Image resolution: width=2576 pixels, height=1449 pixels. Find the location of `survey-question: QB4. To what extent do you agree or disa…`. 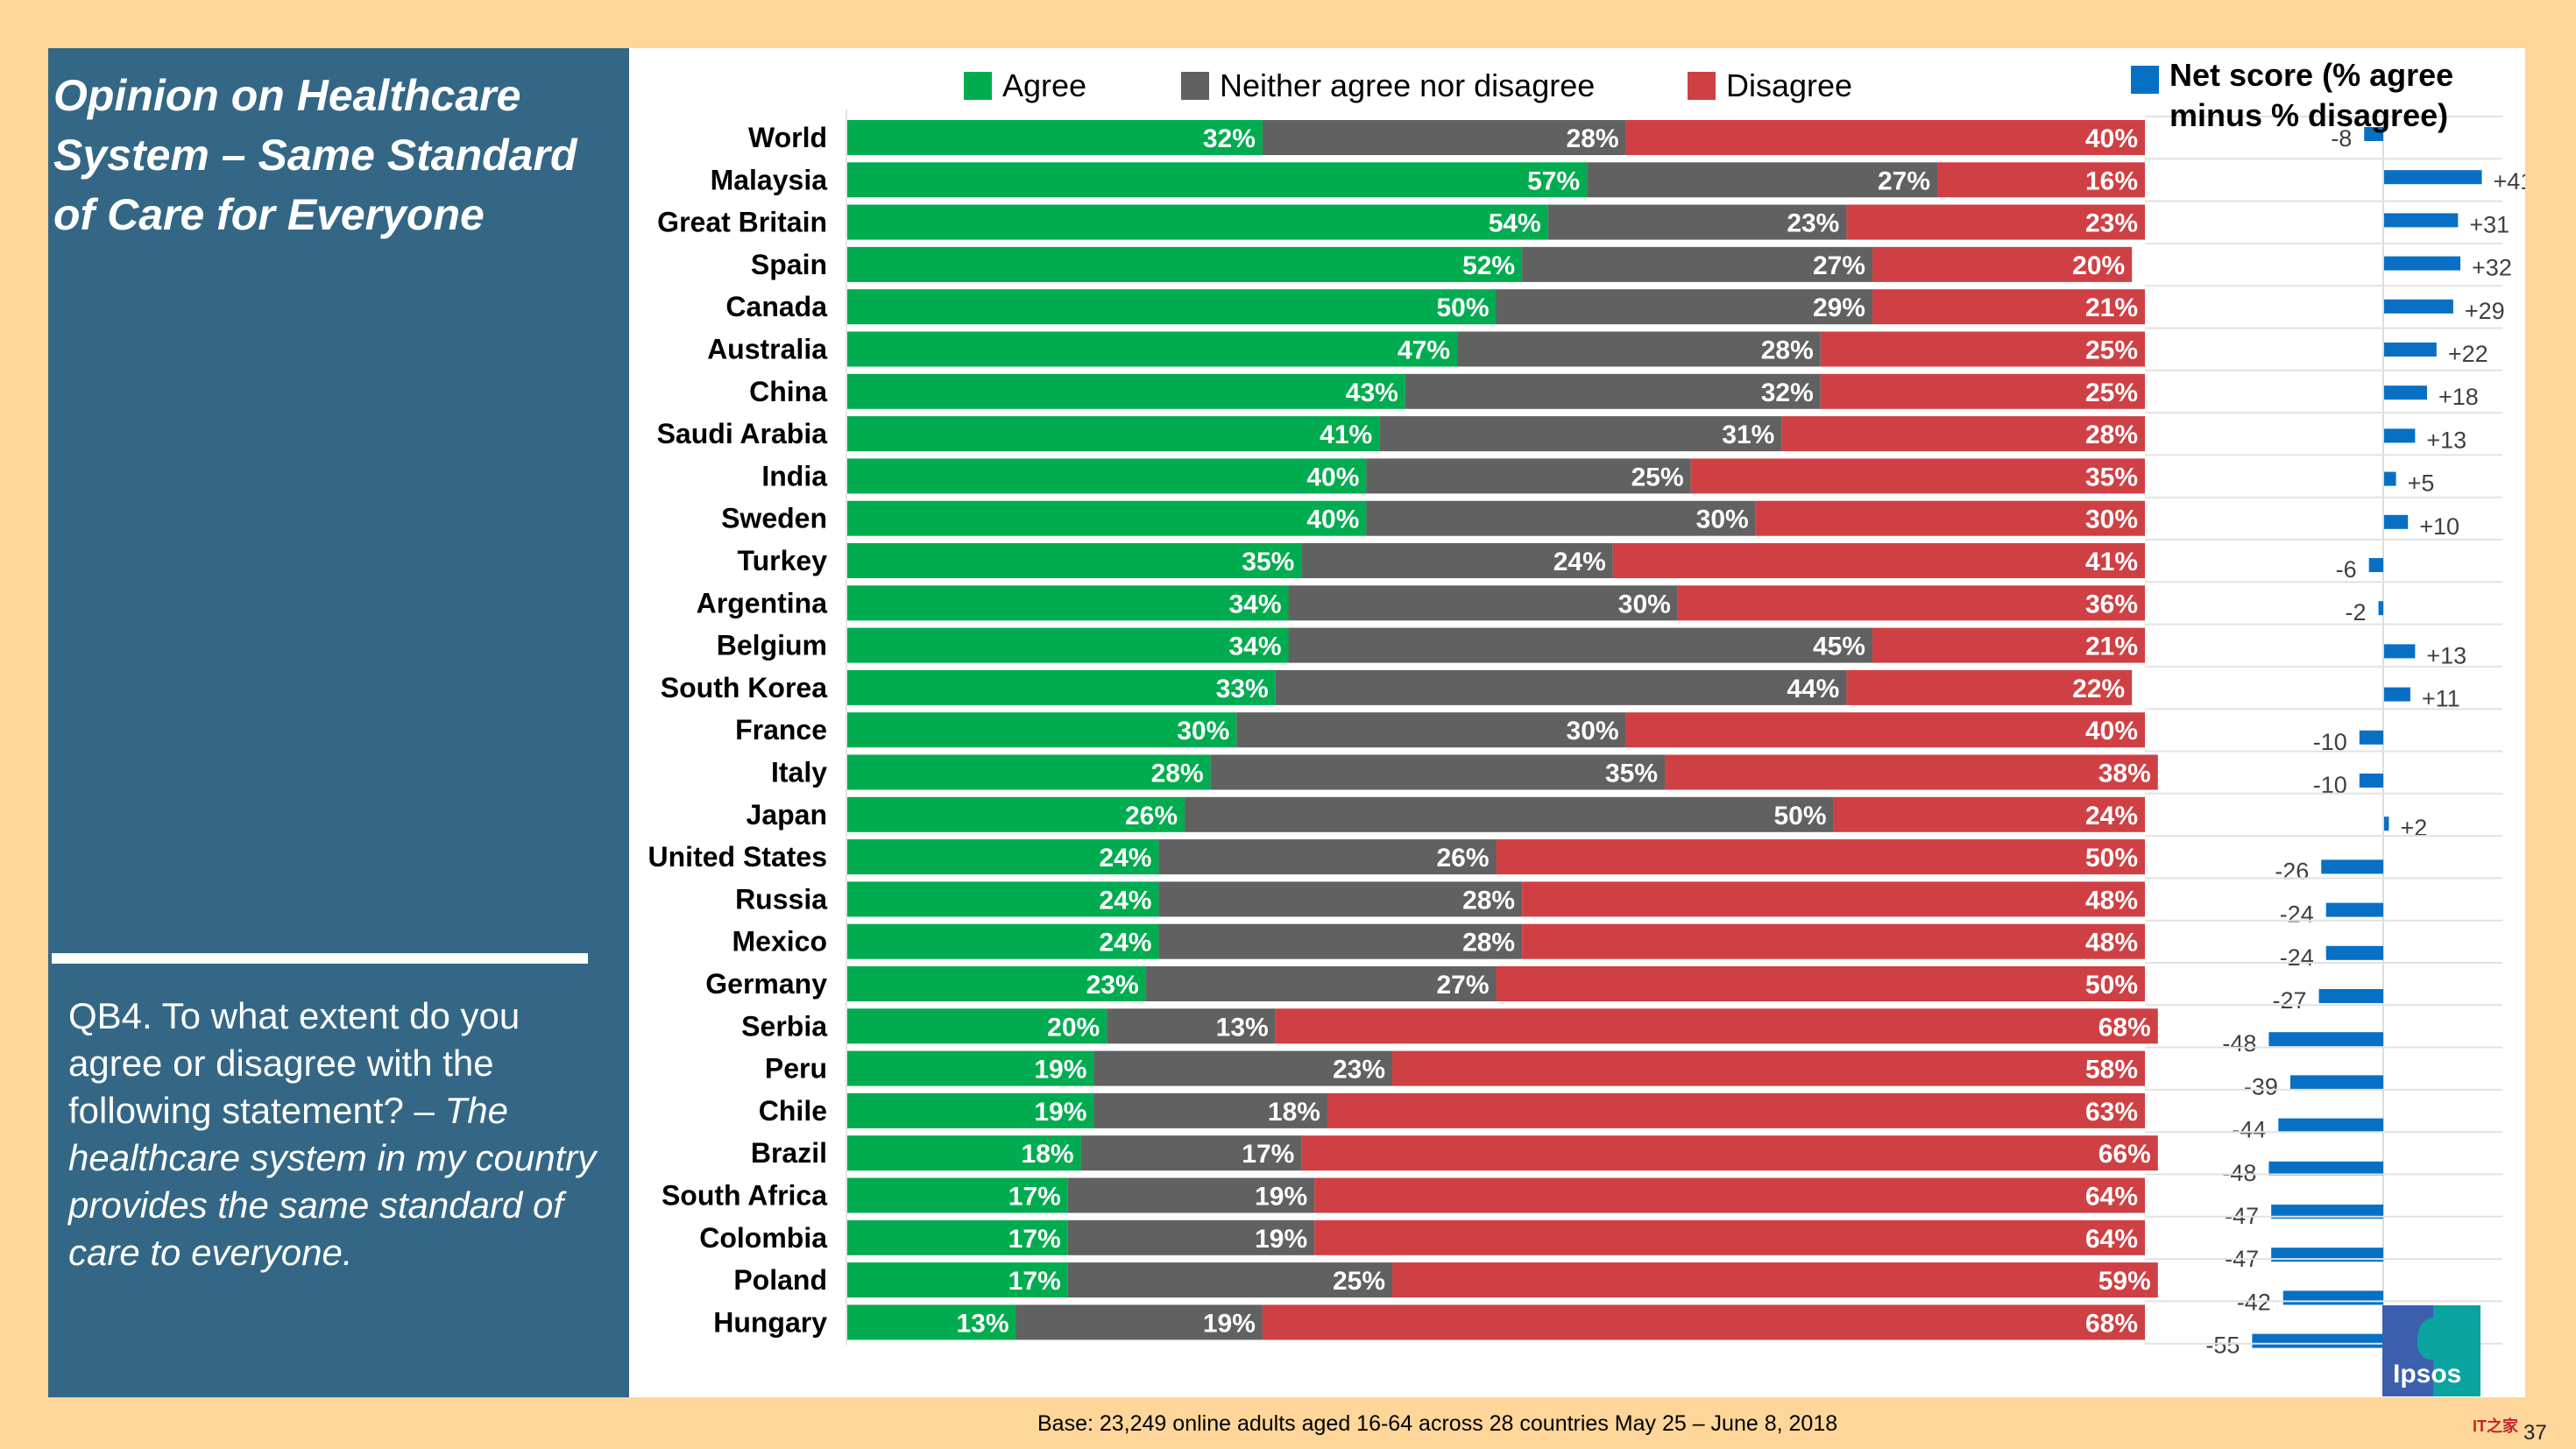

survey-question: QB4. To what extent do you agree or disa… is located at coordinates (344, 1134).